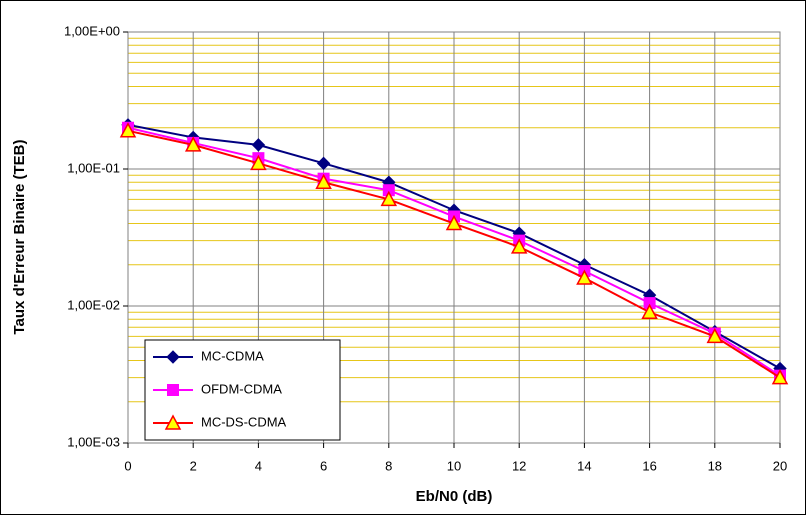  I want to click on y-tick-label: 1,00E-02, so click(93, 304).